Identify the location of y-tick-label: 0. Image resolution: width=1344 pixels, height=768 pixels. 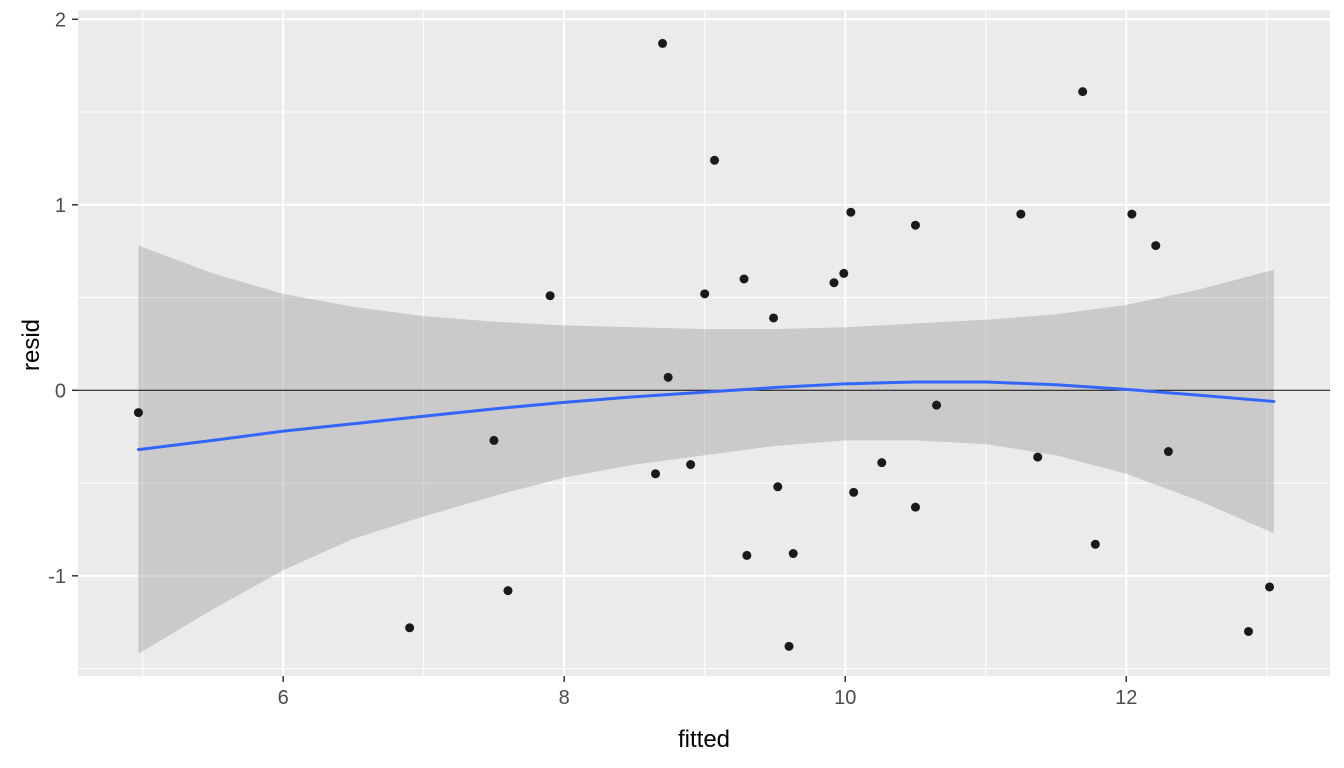
(60, 391).